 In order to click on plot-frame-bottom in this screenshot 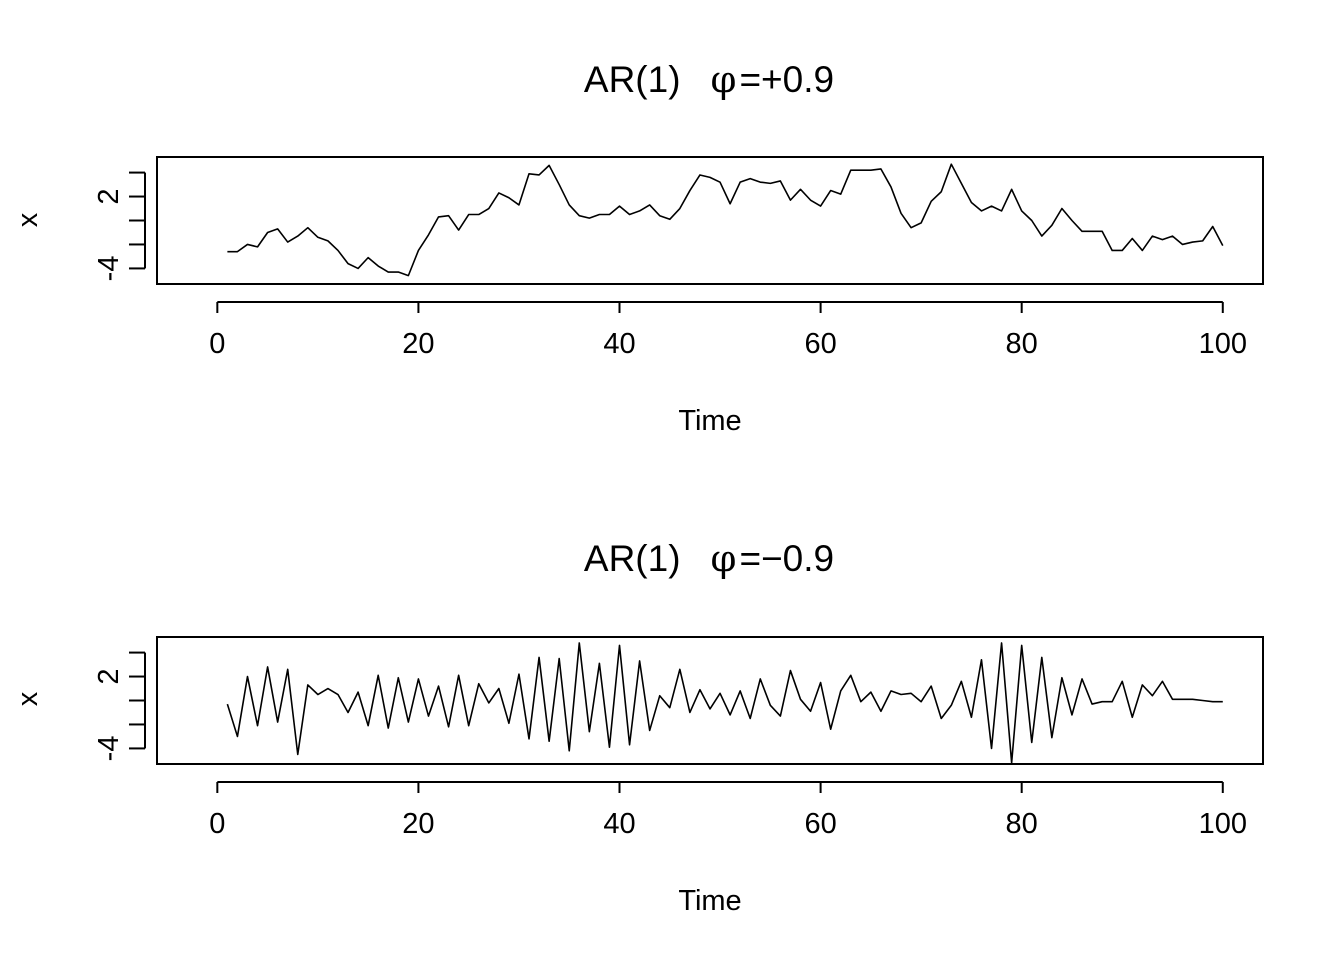, I will do `click(710, 700)`.